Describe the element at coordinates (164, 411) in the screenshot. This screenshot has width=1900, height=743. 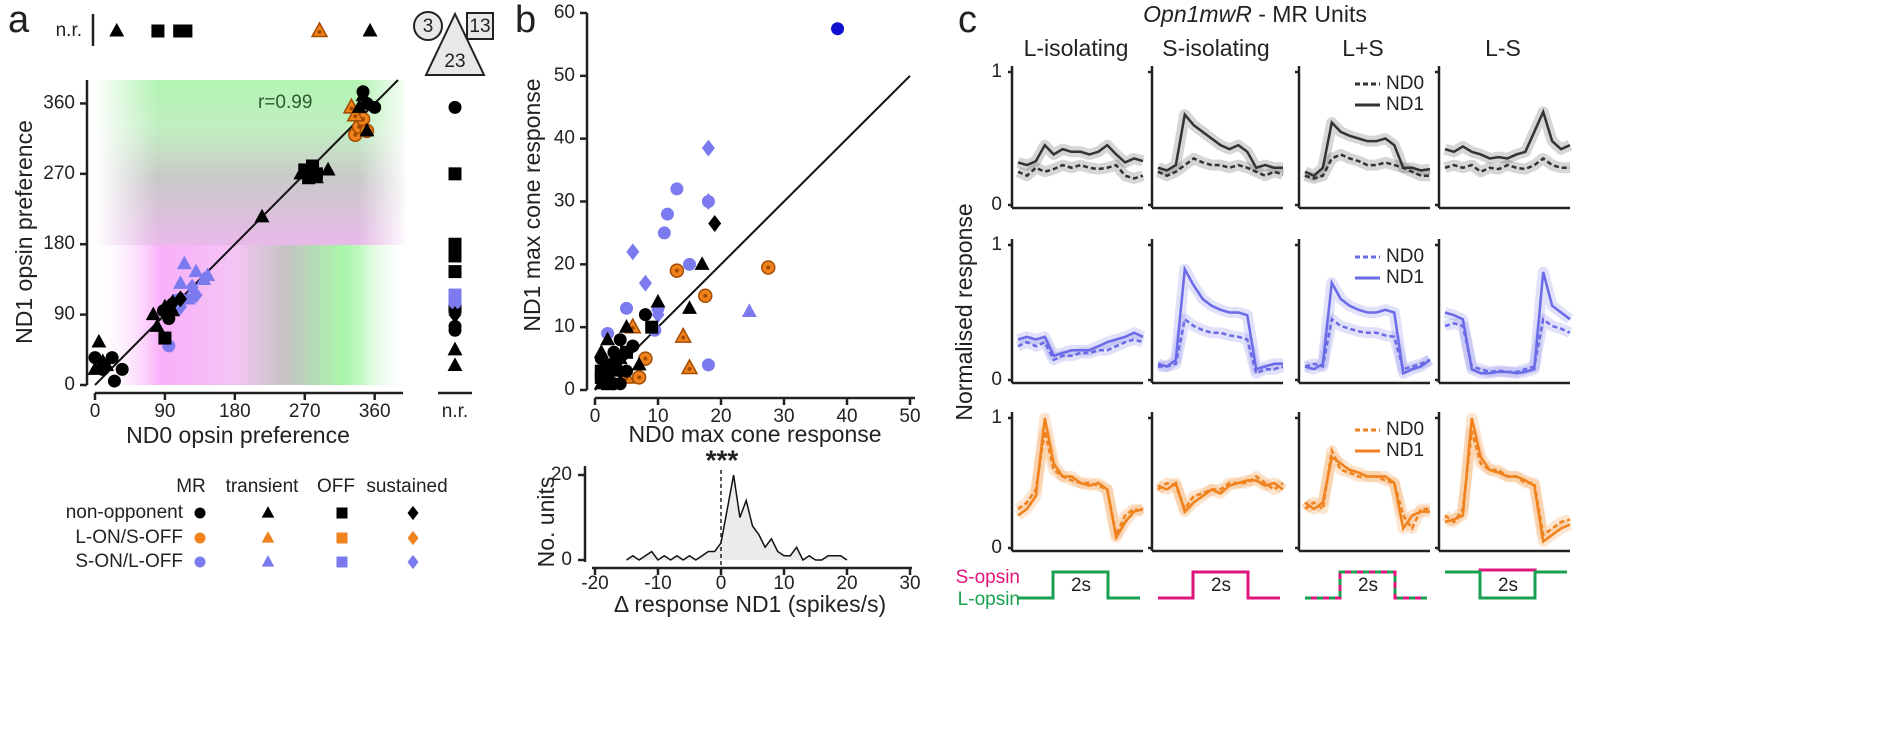
I see `x-tick-label: 90` at that location.